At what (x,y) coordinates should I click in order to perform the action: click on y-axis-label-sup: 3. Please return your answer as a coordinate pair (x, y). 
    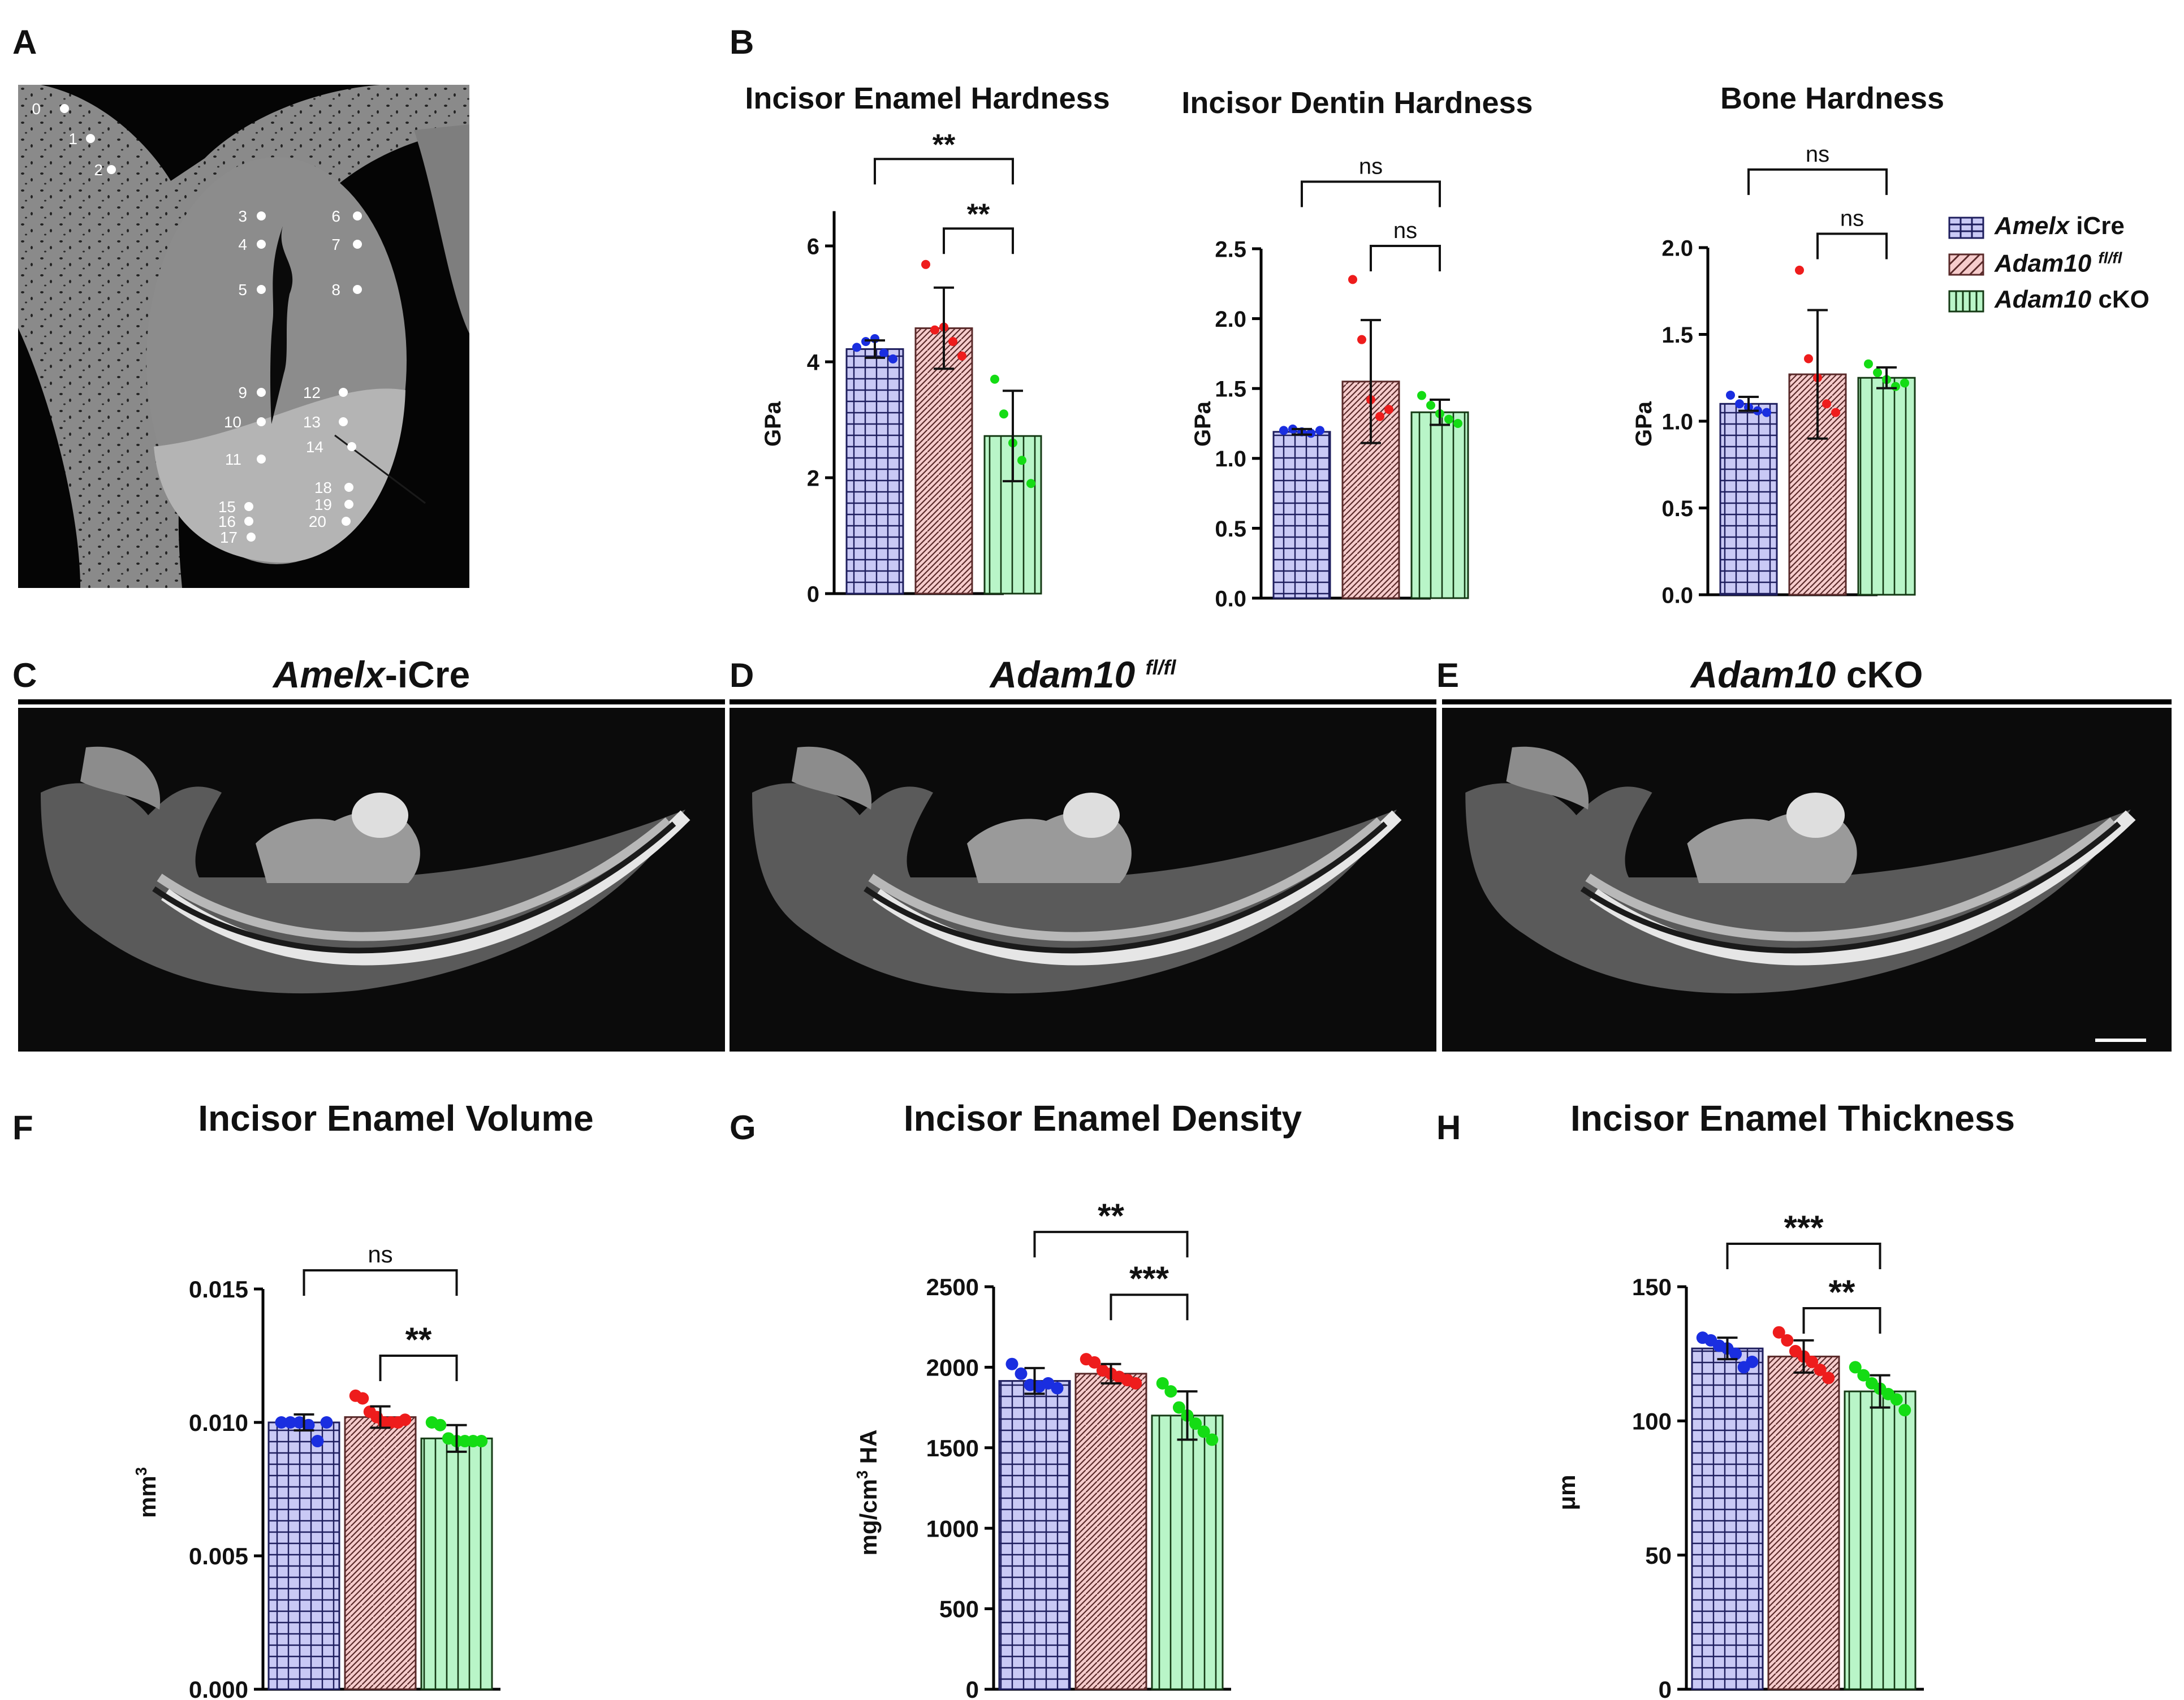
    Looking at the image, I should click on (862, 1474).